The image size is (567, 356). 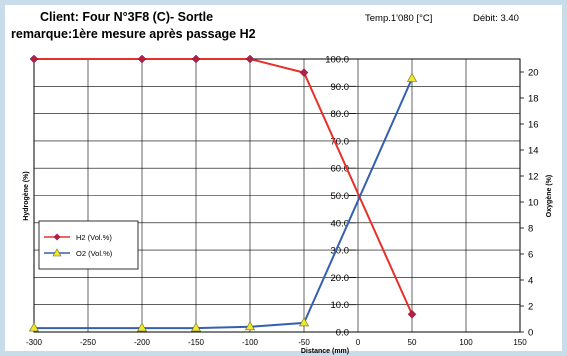 What do you see at coordinates (88, 342) in the screenshot?
I see `x-tick-label: -250` at bounding box center [88, 342].